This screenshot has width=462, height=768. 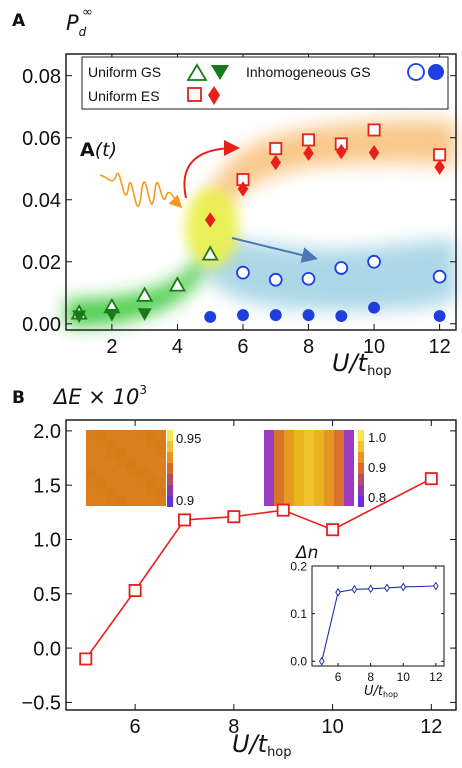 I want to click on heatmap-left: 0.95 0.9, so click(x=143, y=469).